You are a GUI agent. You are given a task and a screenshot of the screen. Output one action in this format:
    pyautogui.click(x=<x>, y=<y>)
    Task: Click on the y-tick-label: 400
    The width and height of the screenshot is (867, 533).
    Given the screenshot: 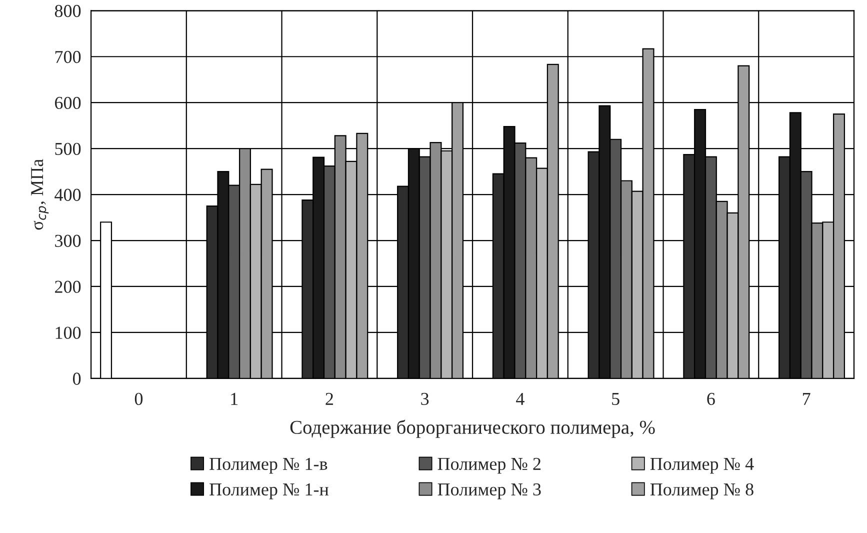 What is the action you would take?
    pyautogui.click(x=67, y=194)
    